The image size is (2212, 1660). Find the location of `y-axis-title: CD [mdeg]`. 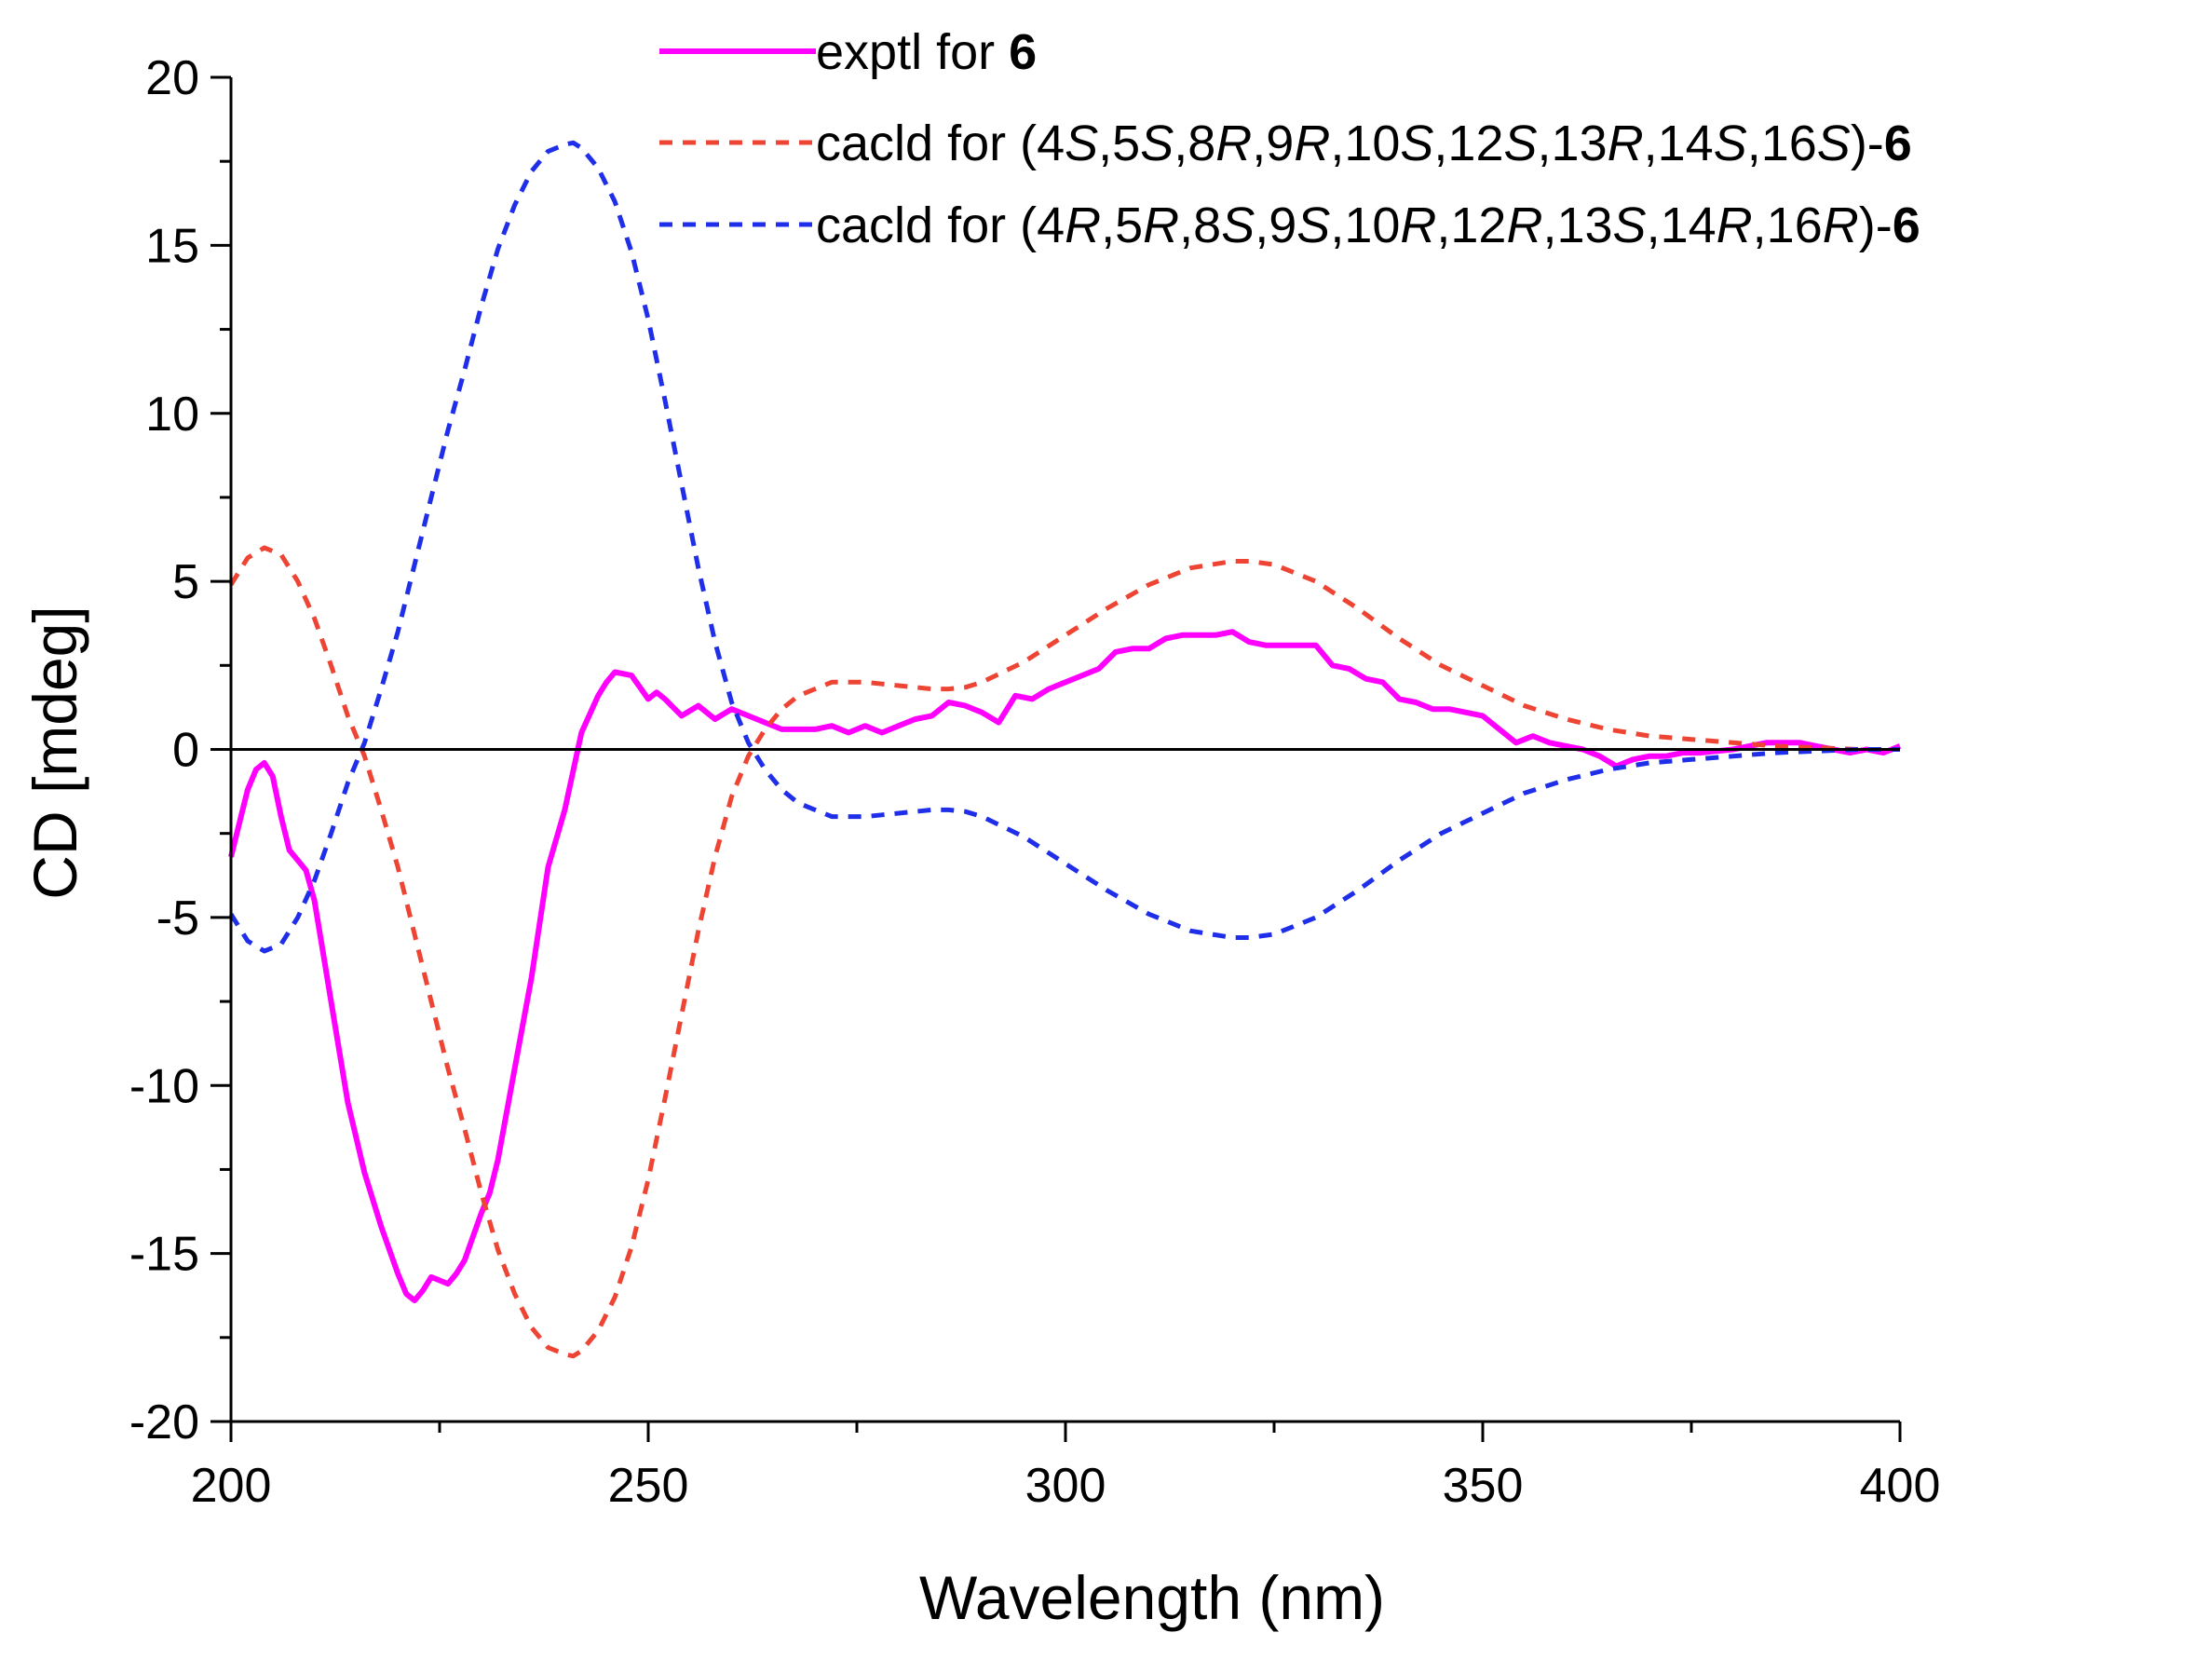

y-axis-title: CD [mdeg] is located at coordinates (55, 752).